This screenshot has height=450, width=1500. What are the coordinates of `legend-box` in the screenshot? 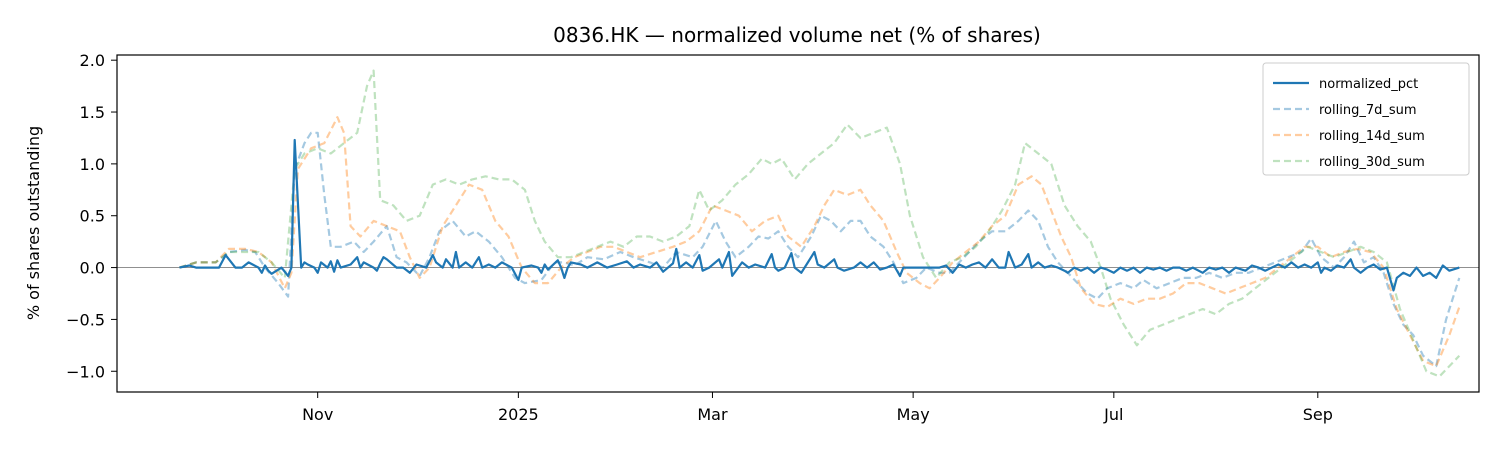 It's located at (1366, 119).